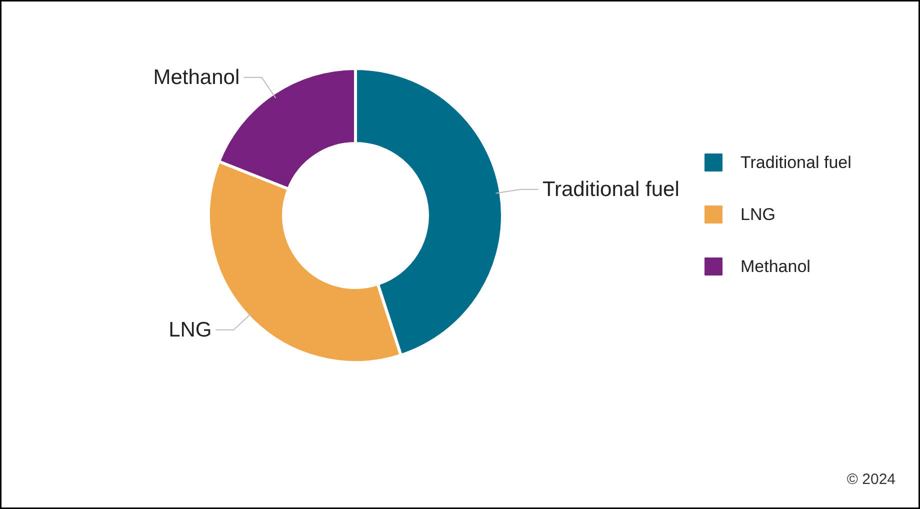 This screenshot has height=509, width=920. What do you see at coordinates (871, 479) in the screenshot?
I see `text: © 2024` at bounding box center [871, 479].